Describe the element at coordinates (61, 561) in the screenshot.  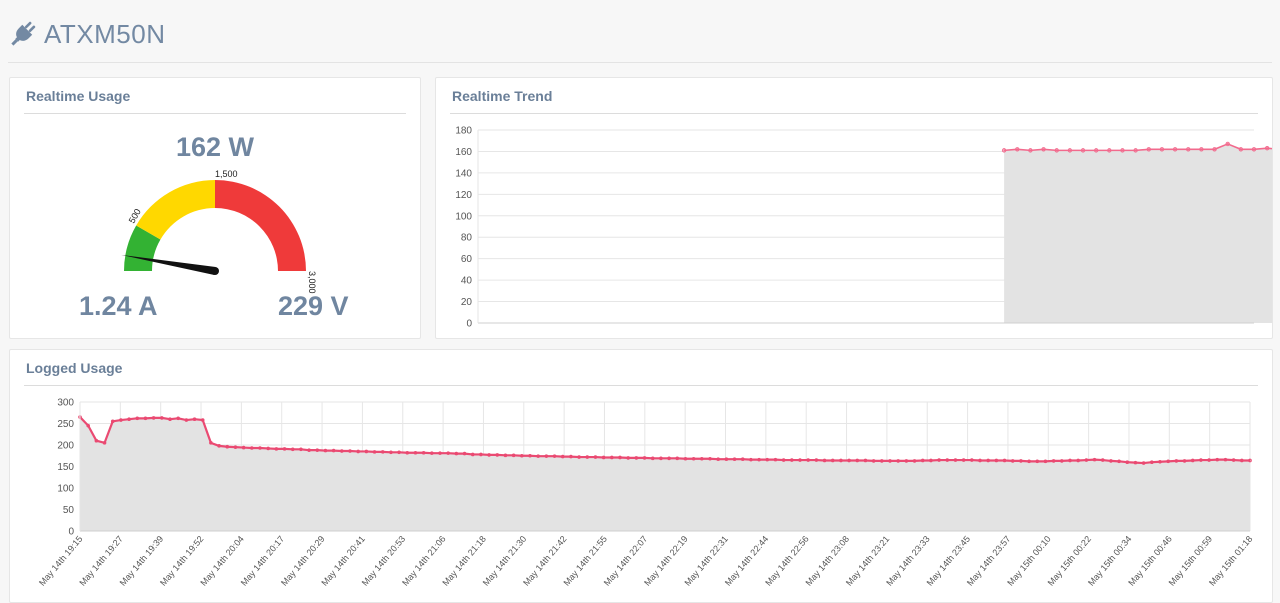
I see `x-tick-label: May 14th 19:15` at that location.